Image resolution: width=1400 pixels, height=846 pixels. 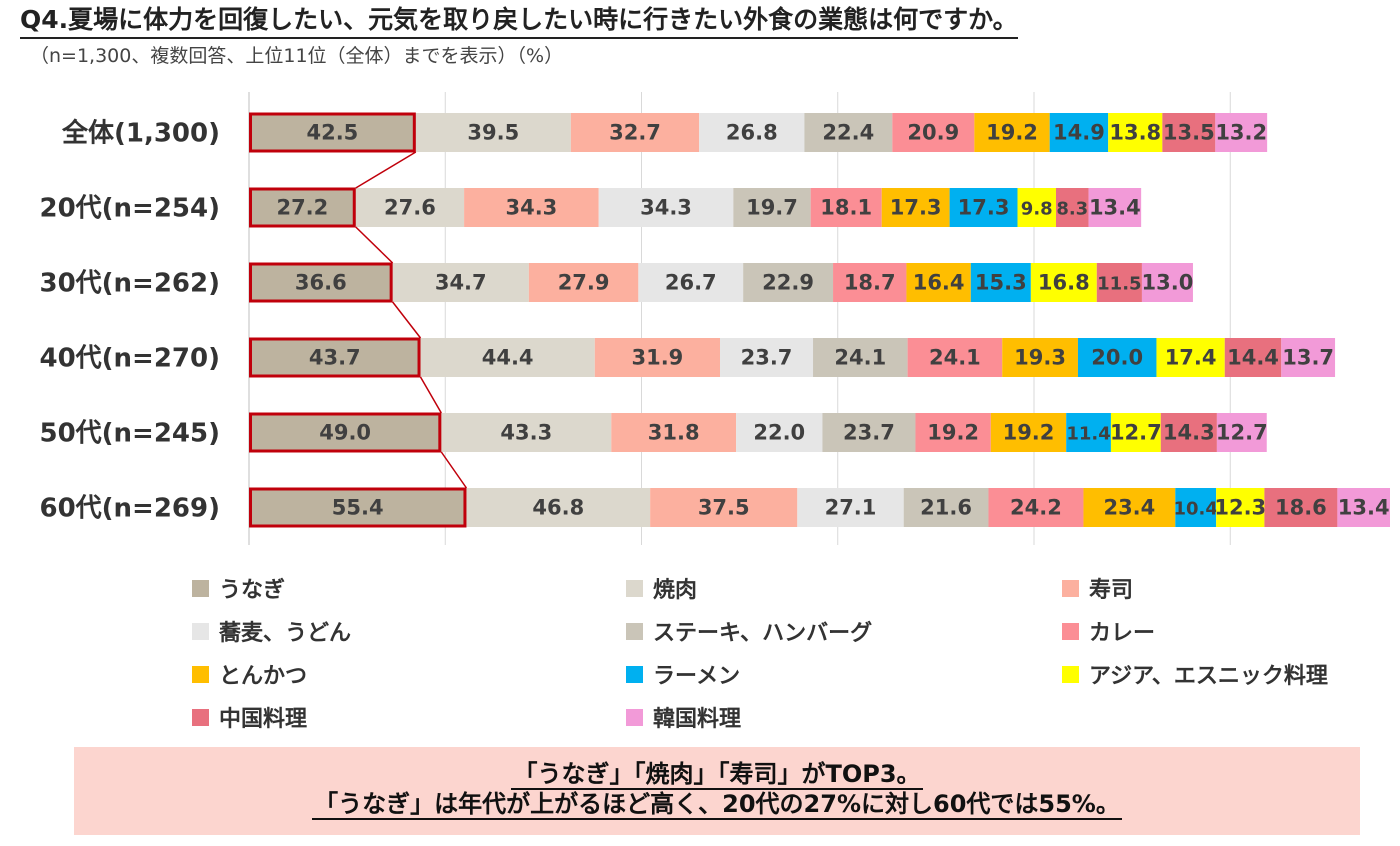 What do you see at coordinates (252, 590) in the screenshot?
I see `legend-label: うなぎ` at bounding box center [252, 590].